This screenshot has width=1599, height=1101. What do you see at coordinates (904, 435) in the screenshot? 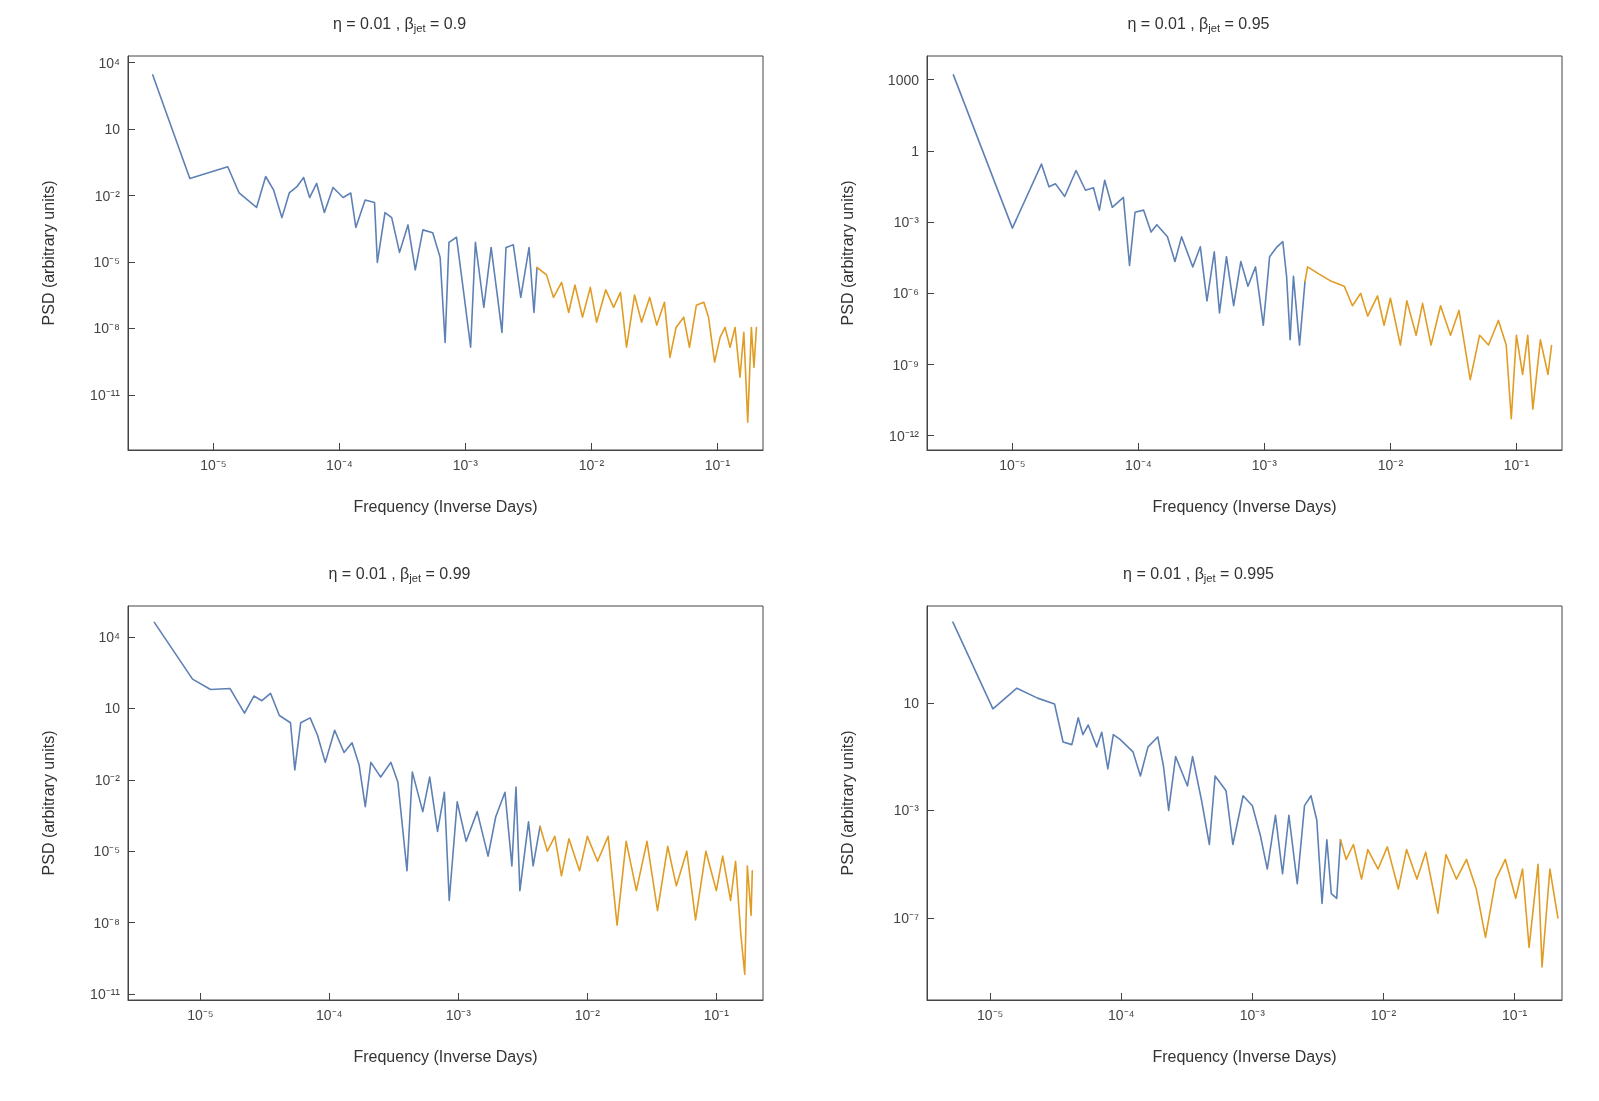
I see `y-tick-label: 10⁻¹²` at bounding box center [904, 435].